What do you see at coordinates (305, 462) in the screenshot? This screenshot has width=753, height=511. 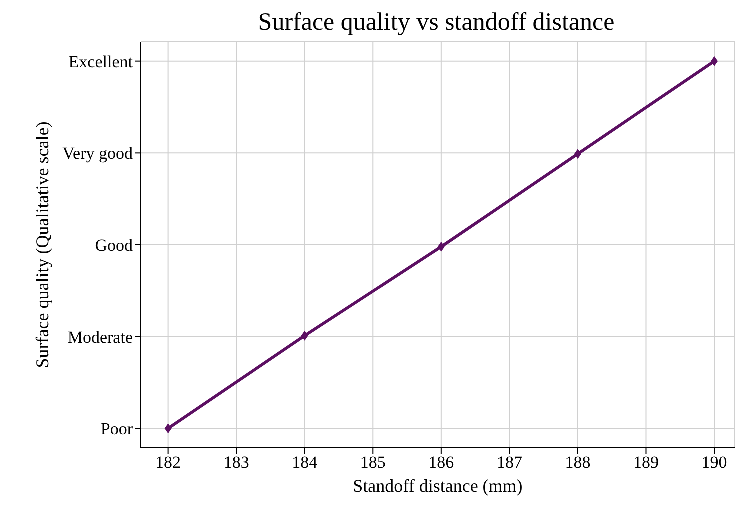 I see `x-tick-label: 184` at bounding box center [305, 462].